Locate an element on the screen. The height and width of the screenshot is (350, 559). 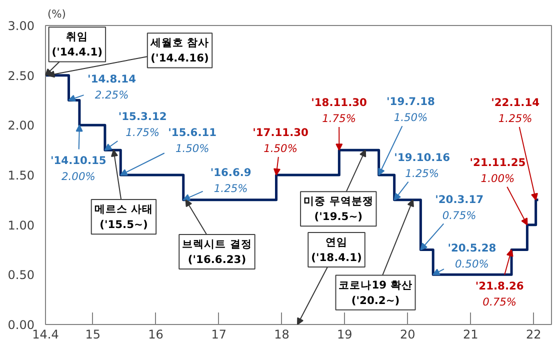
annotation: 취임 ('14.4.1) is located at coordinates (77, 44).